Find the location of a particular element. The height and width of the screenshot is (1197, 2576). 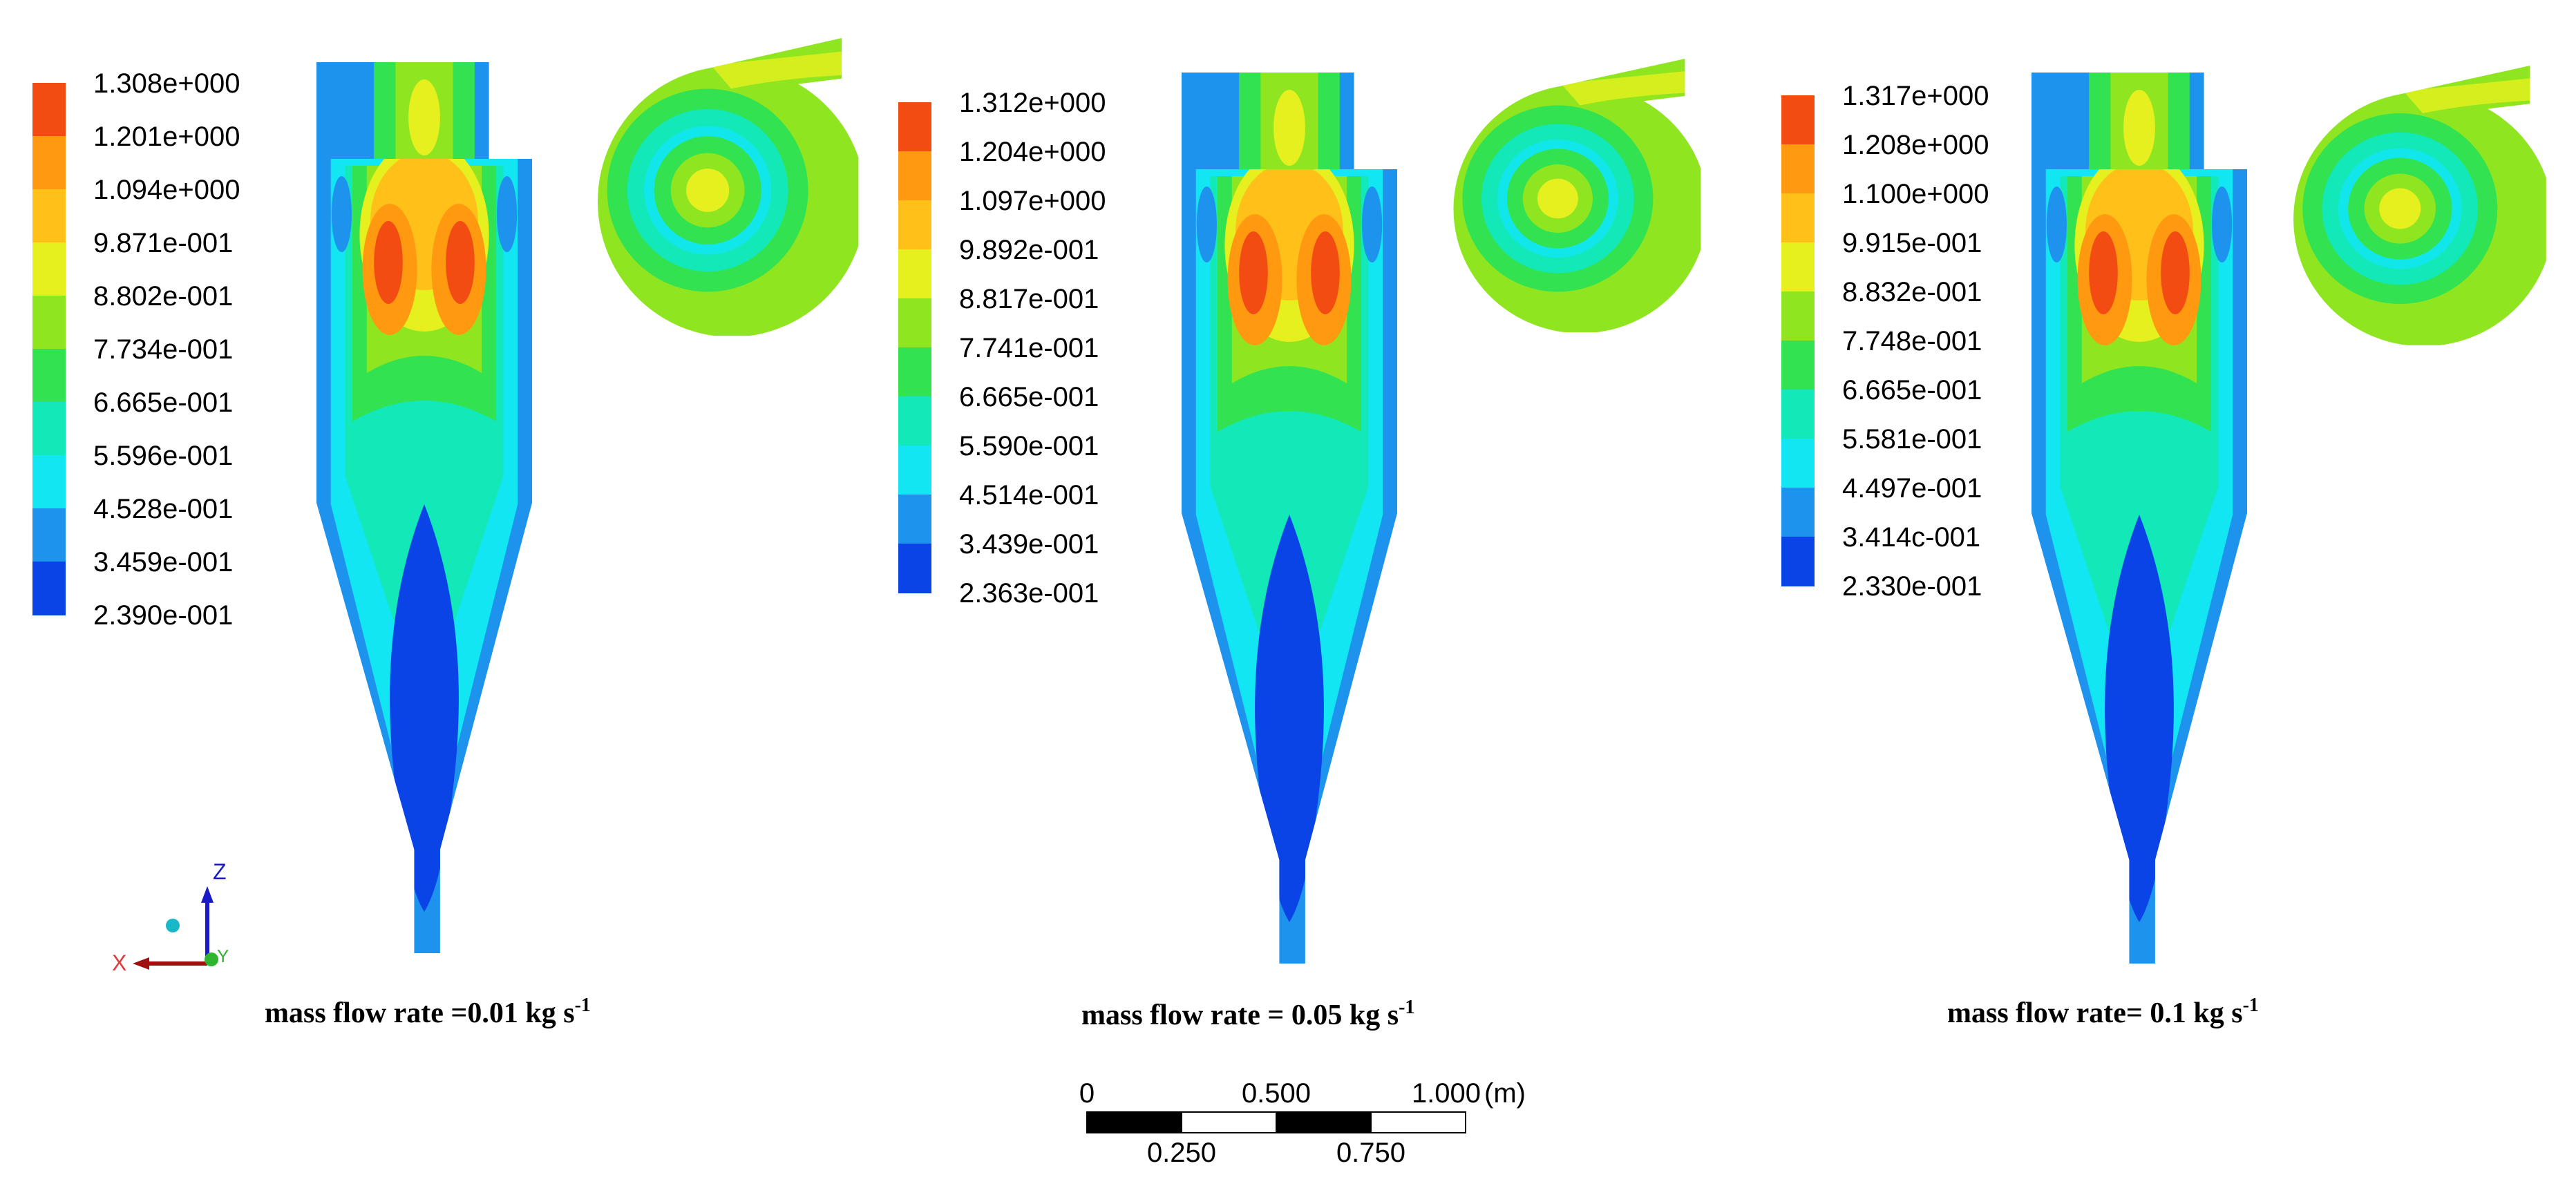

legend-value: 1.100e+000 is located at coordinates (1915, 194).